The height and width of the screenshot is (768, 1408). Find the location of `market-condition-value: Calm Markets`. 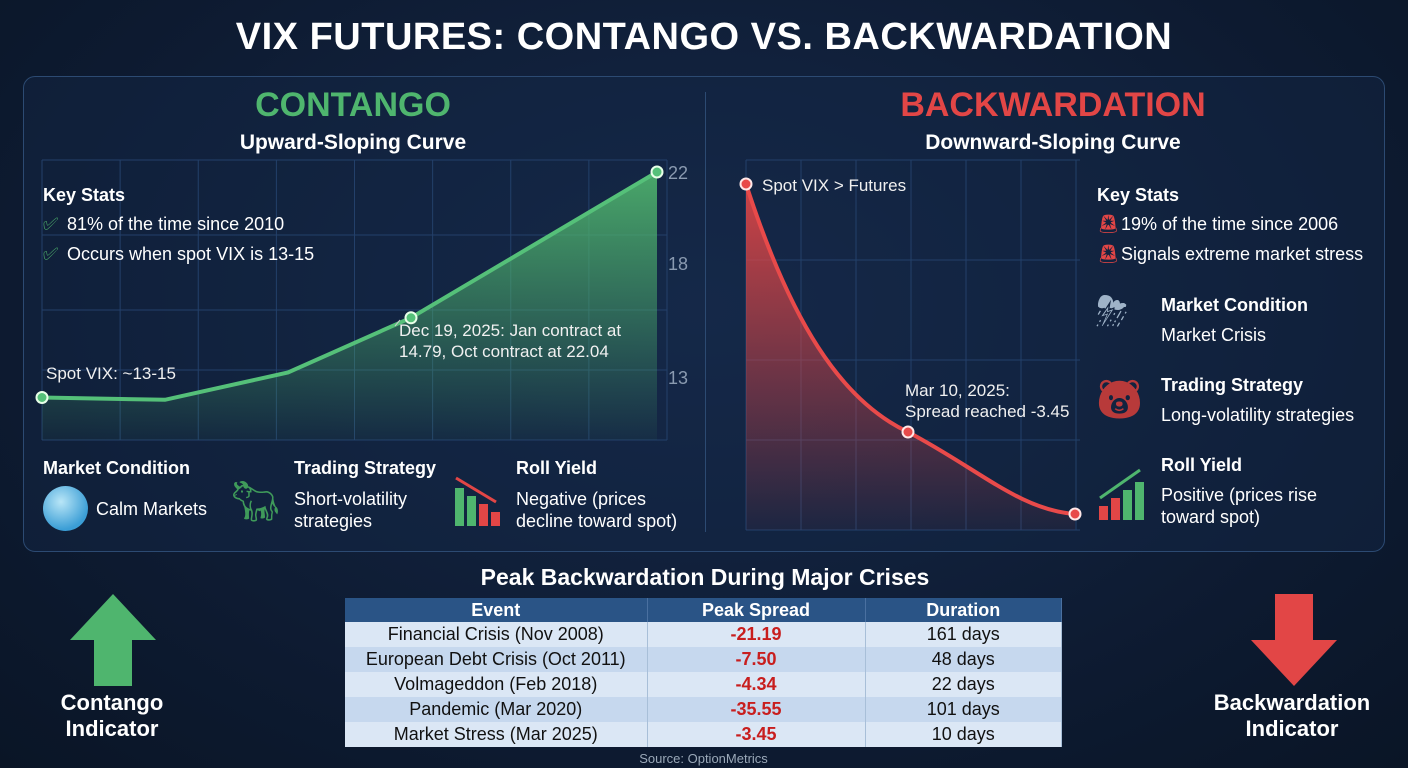

market-condition-value: Calm Markets is located at coordinates (152, 509).